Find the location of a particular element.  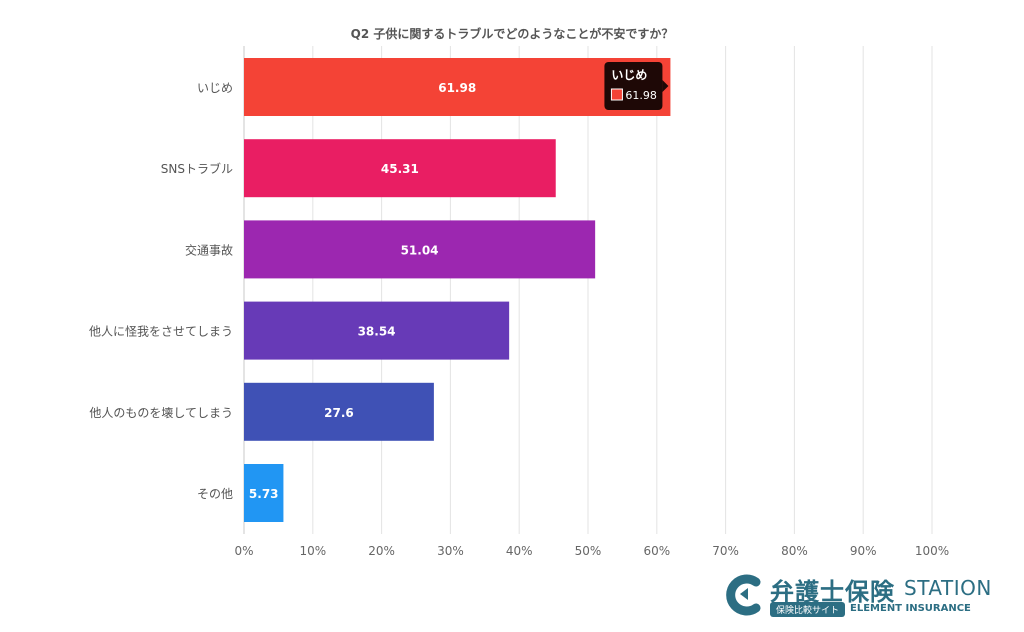

tooltip-caret is located at coordinates (665, 86).